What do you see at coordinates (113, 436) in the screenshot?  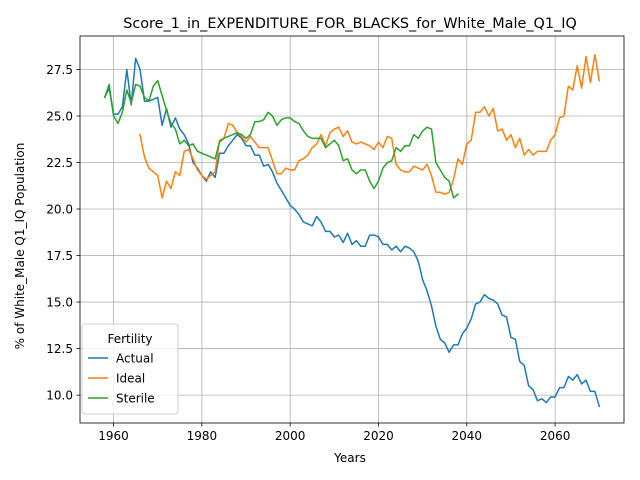 I see `x-tick-label: 1960` at bounding box center [113, 436].